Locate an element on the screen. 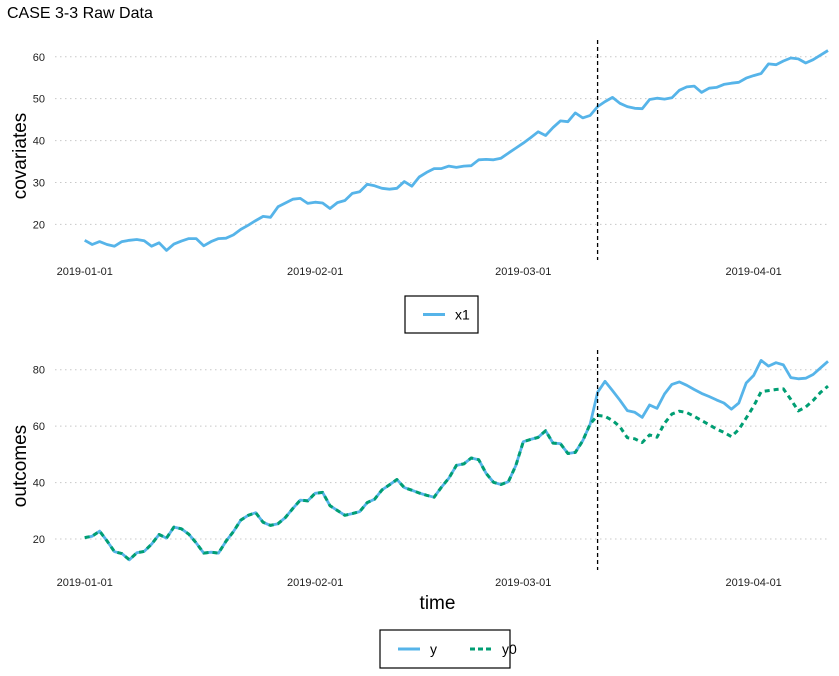 The width and height of the screenshot is (839, 676). legend-label-y0: y0 is located at coordinates (509, 649).